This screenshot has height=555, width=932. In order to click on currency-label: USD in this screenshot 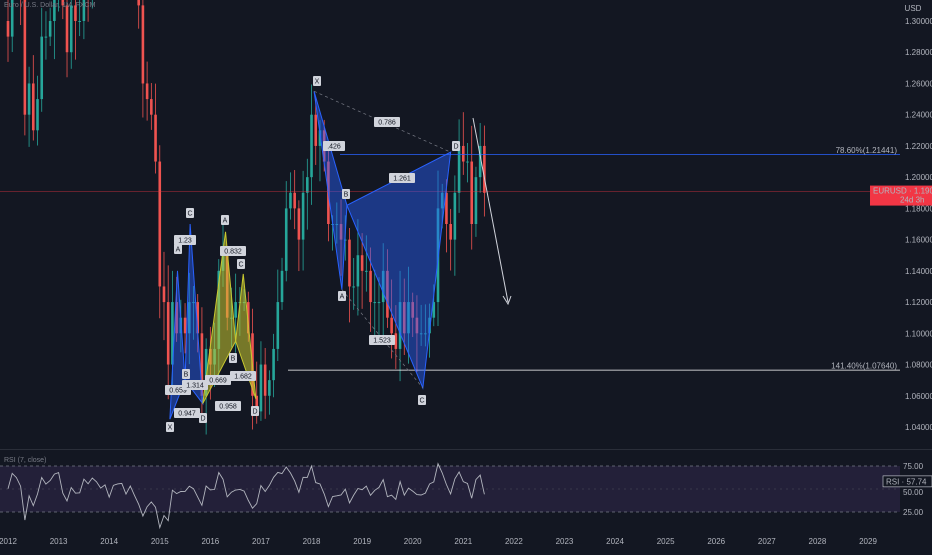, I will do `click(913, 8)`.